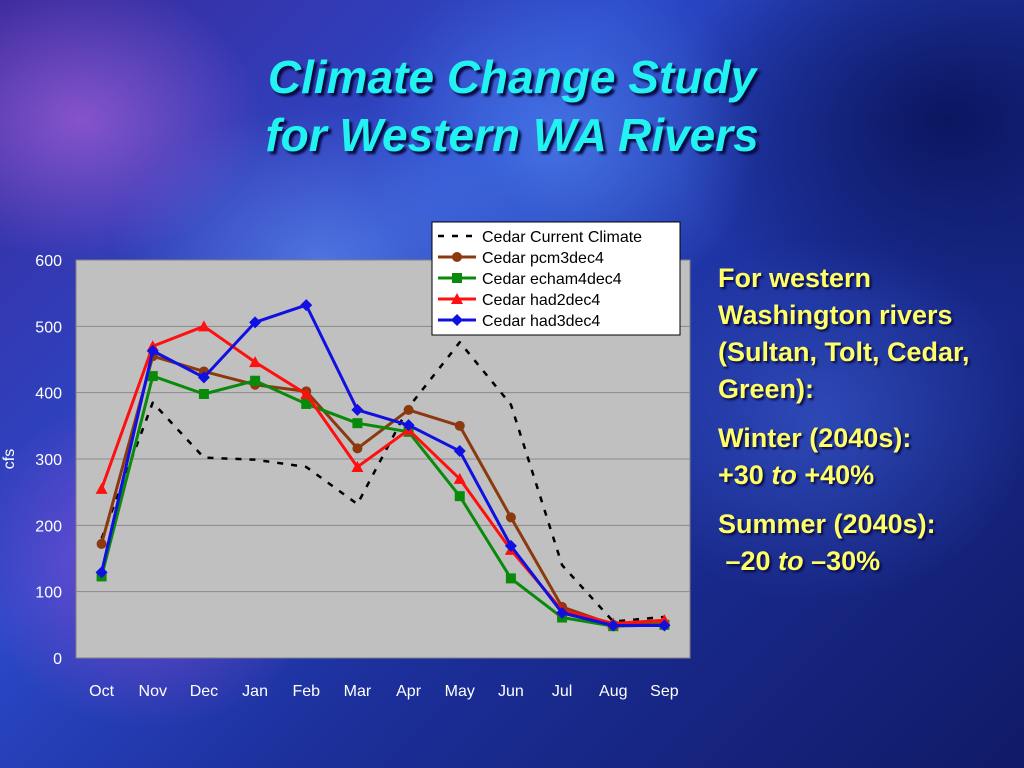 The height and width of the screenshot is (768, 1024). I want to click on point-cedar-had2dec4-dec, so click(203, 326).